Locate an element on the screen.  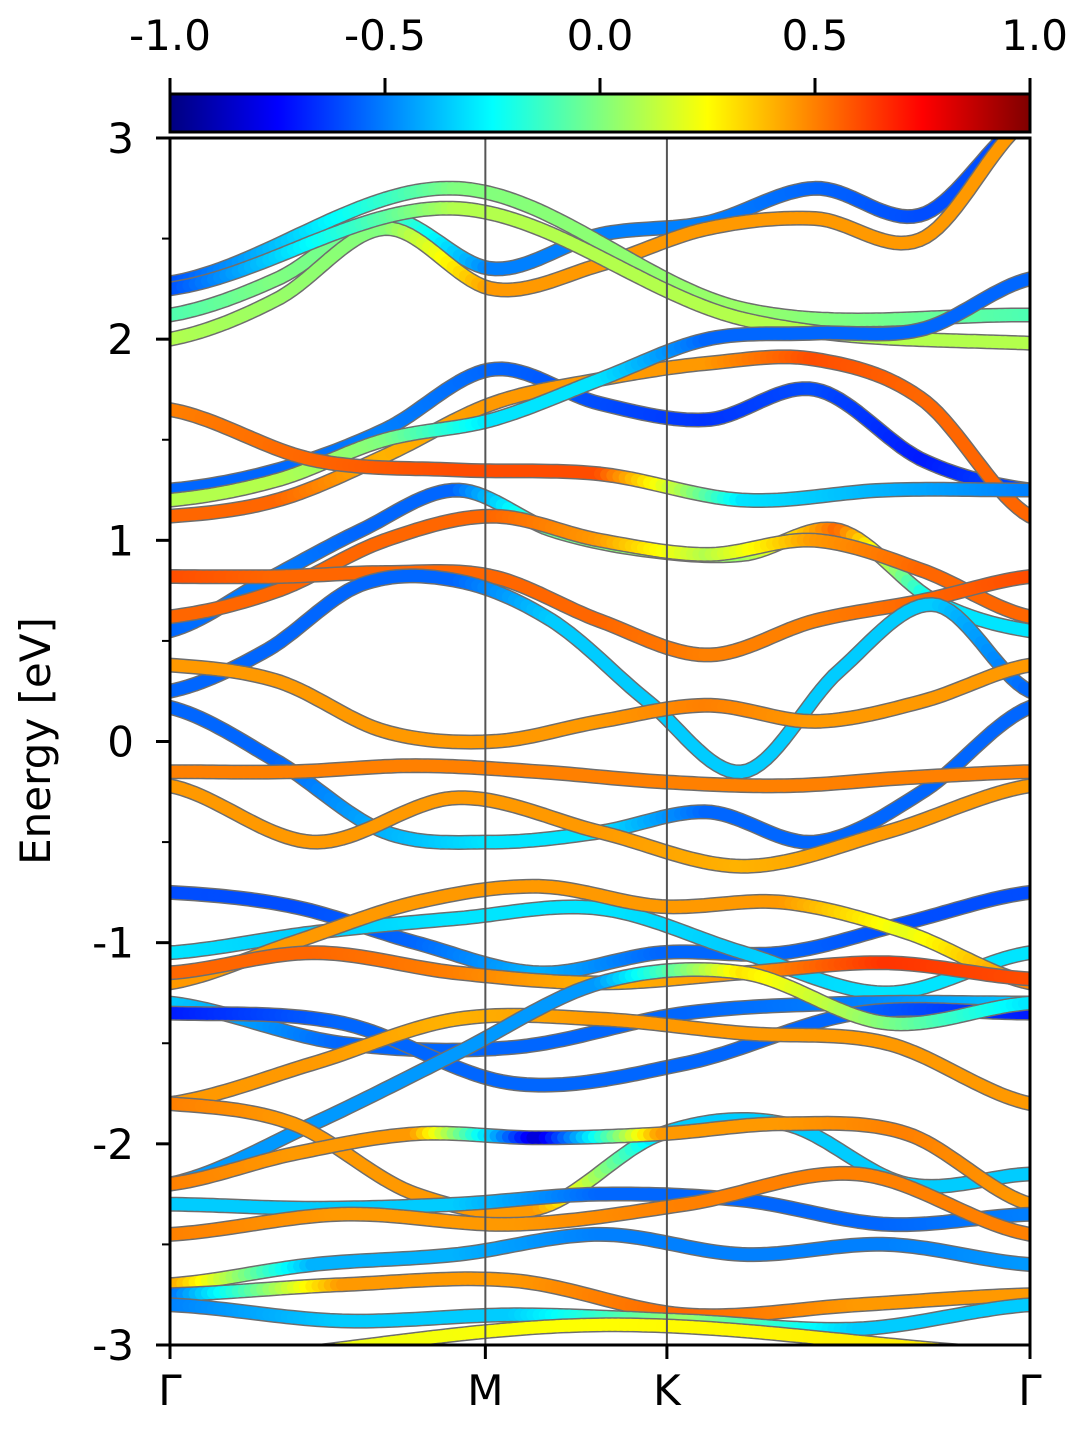
colorbar: -1.0 -0.5 0.0 0.5 1.0 is located at coordinates (598, 71).